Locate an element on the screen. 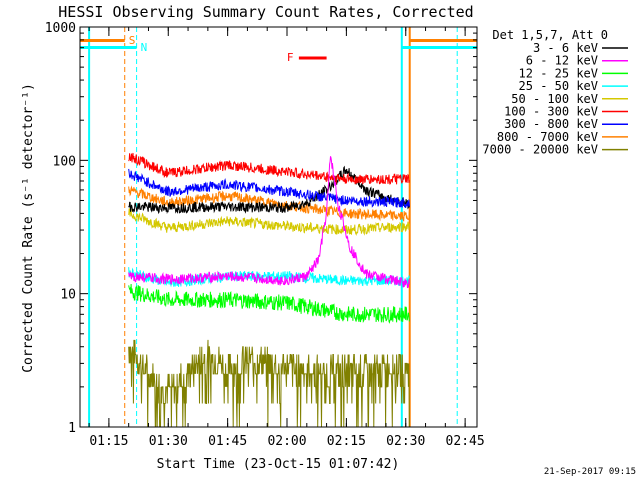 The width and height of the screenshot is (640, 480). x-tick-label: 01:15 is located at coordinates (108, 441).